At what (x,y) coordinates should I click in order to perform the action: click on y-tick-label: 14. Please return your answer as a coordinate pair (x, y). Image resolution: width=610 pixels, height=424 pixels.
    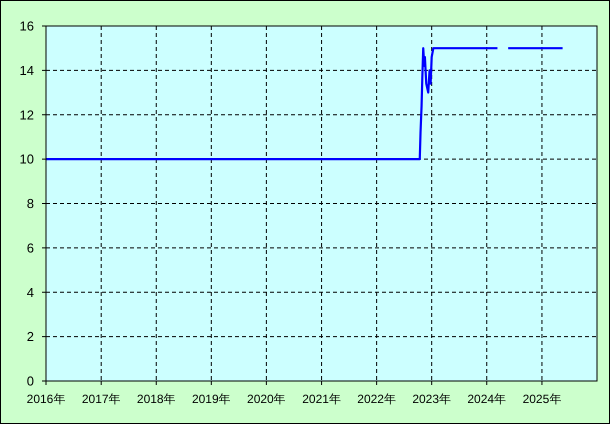
    Looking at the image, I should click on (27, 70).